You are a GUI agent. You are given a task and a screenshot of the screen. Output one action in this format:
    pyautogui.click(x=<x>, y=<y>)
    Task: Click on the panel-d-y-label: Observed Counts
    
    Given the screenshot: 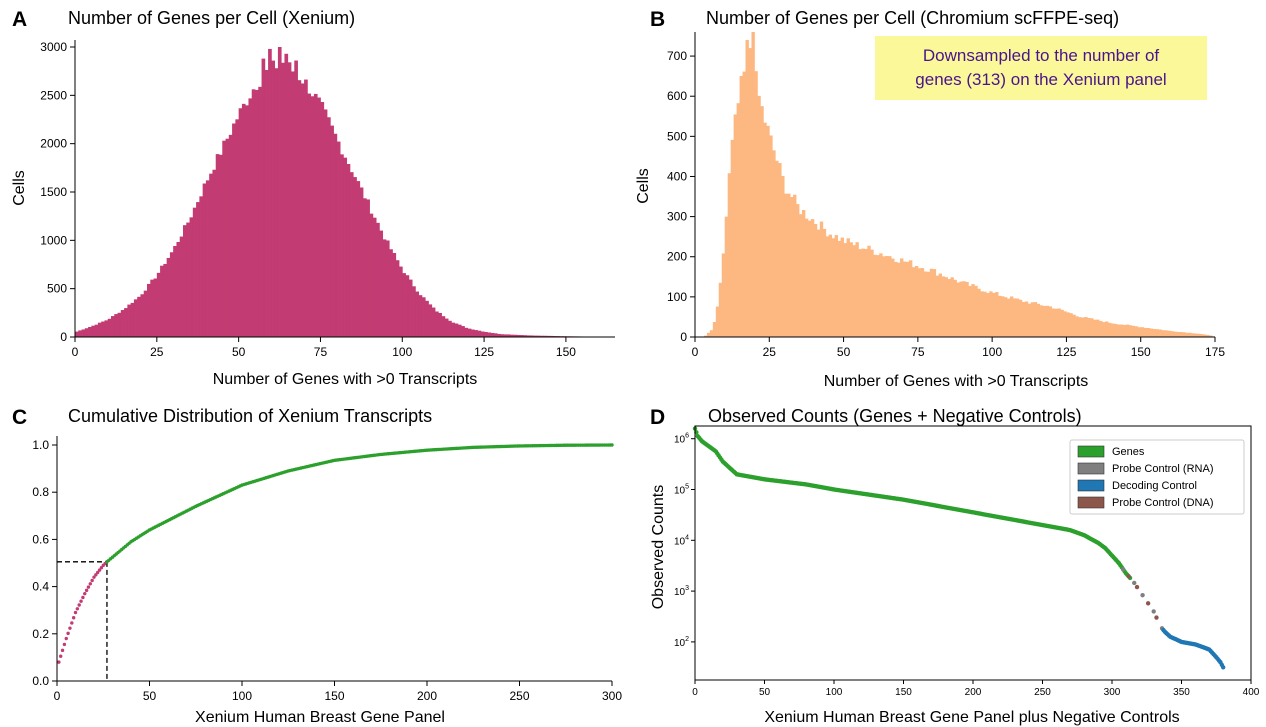 What is the action you would take?
    pyautogui.click(x=658, y=547)
    